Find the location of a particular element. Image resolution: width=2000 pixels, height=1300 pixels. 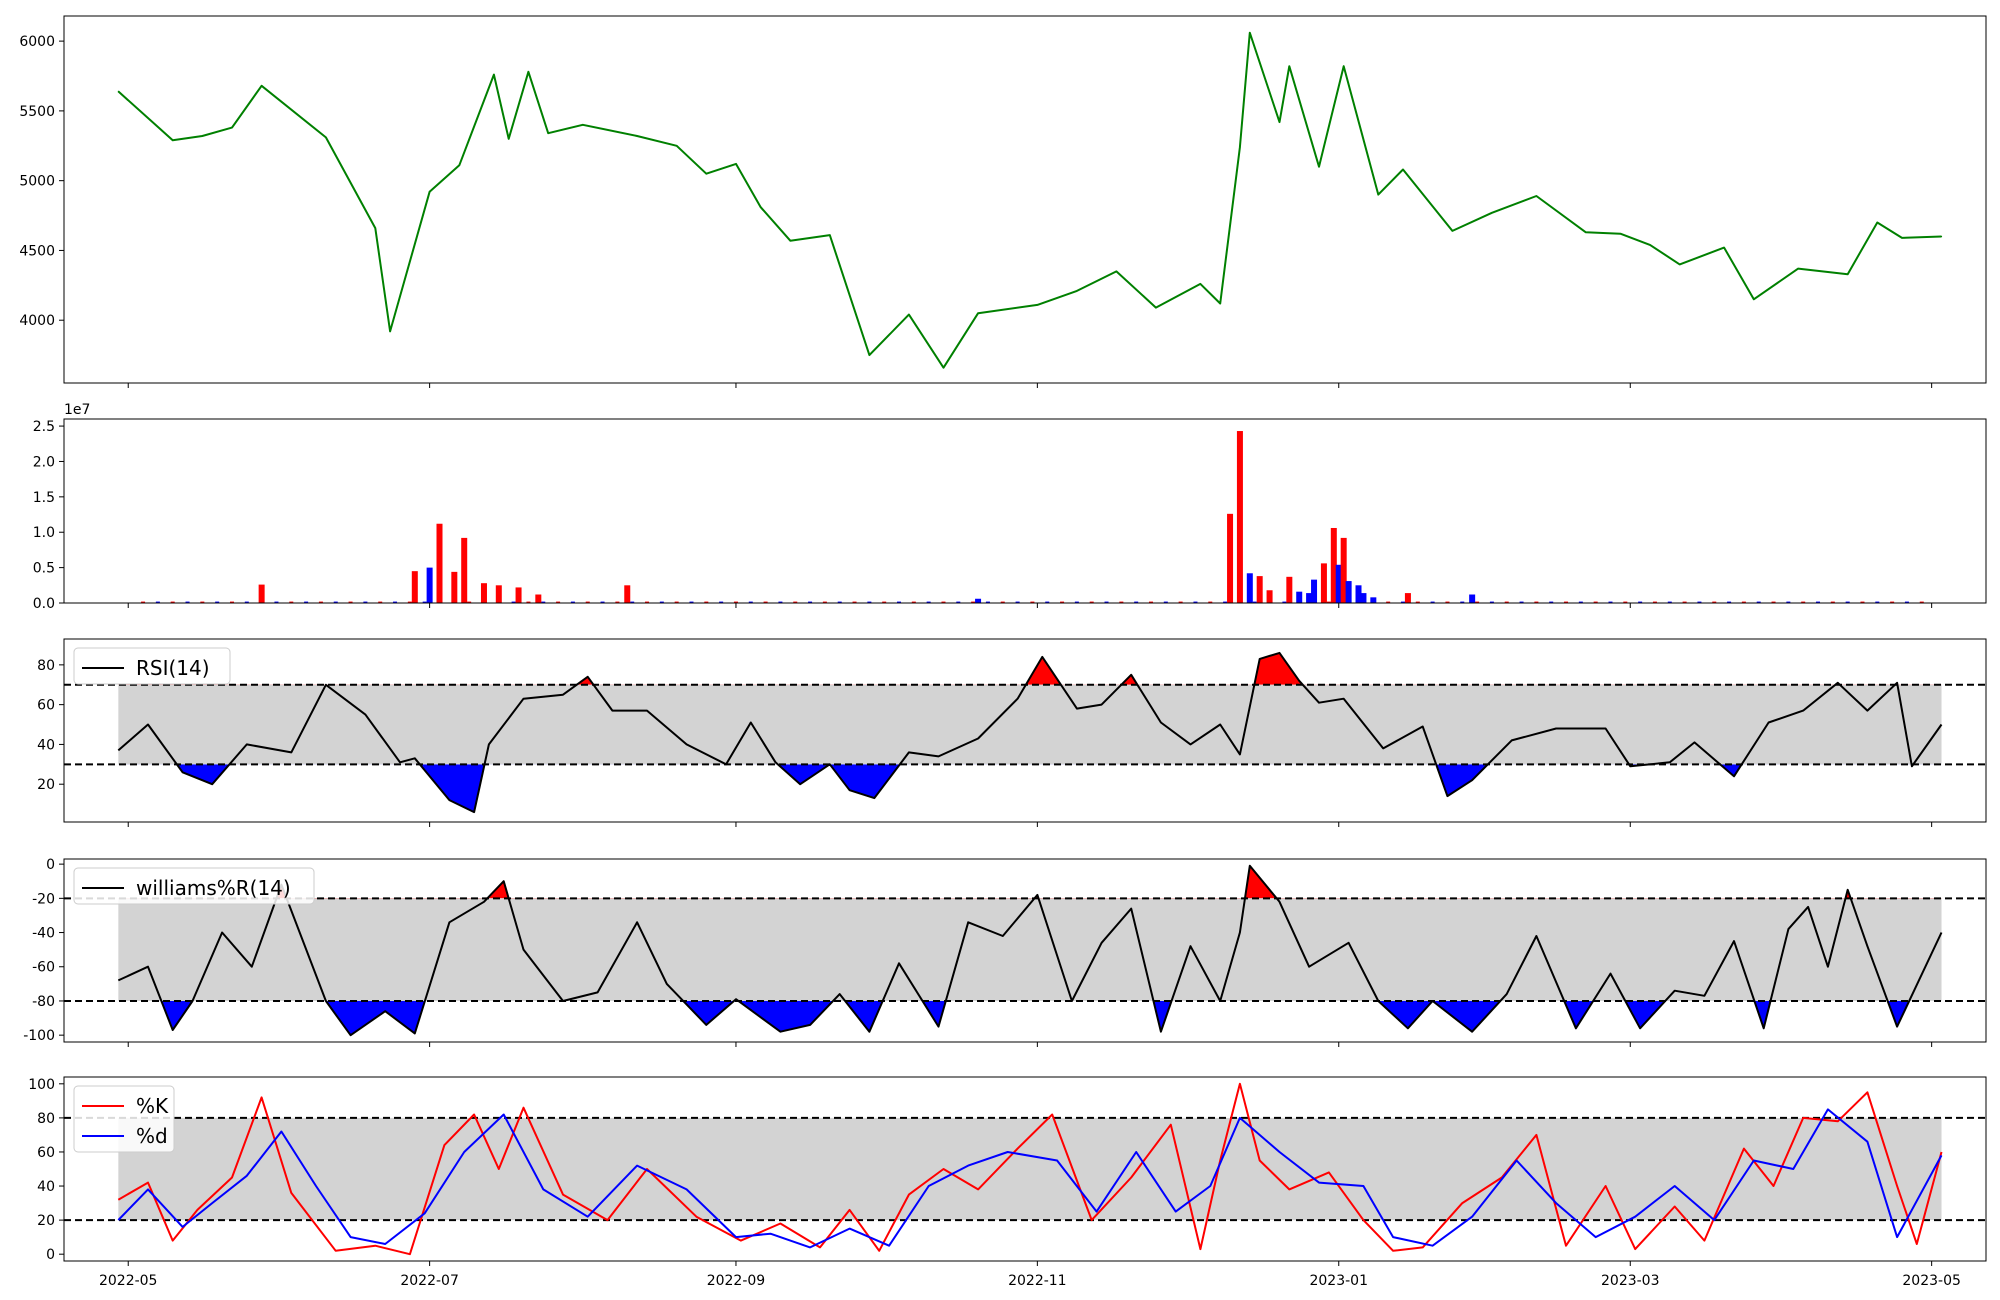

price-ytick-label: 5000 is located at coordinates (37, 182).